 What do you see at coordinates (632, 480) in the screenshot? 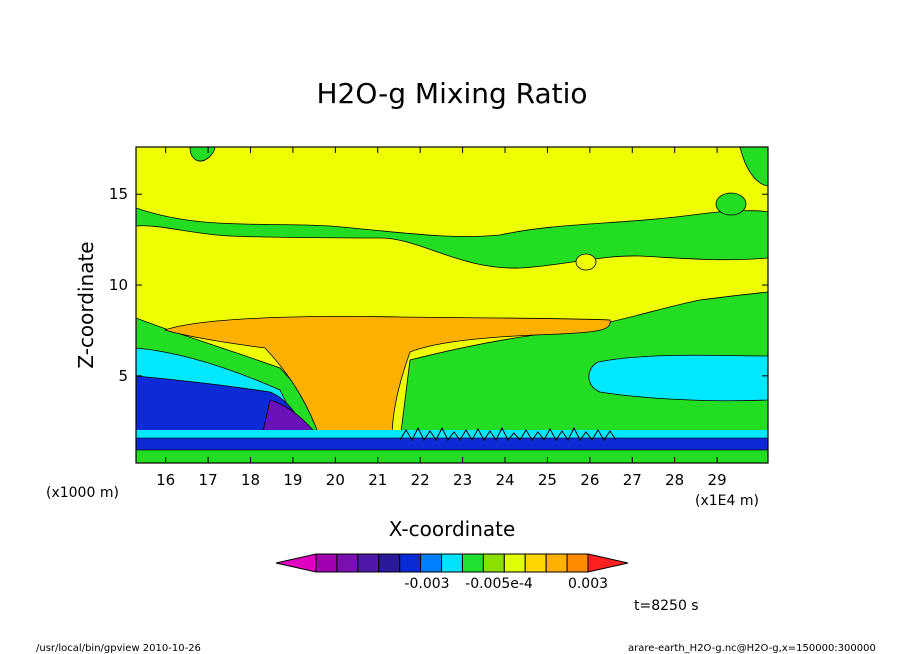
I see `x-tick-label: 27` at bounding box center [632, 480].